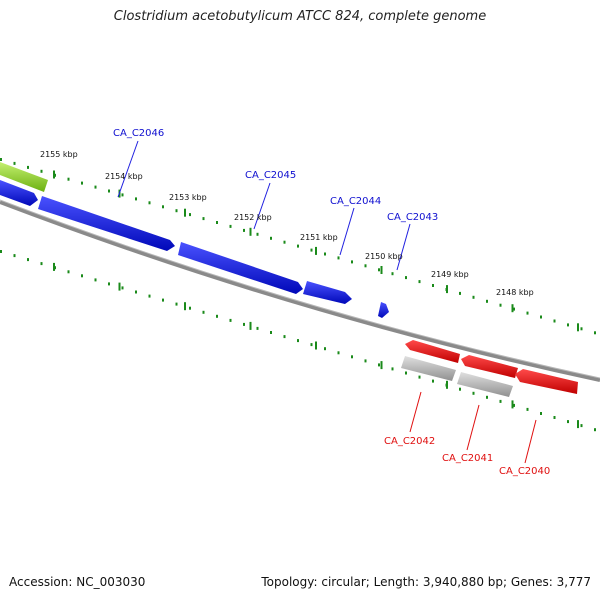  Describe the element at coordinates (240, 268) in the screenshot. I see `gene-ca-c2045` at that location.